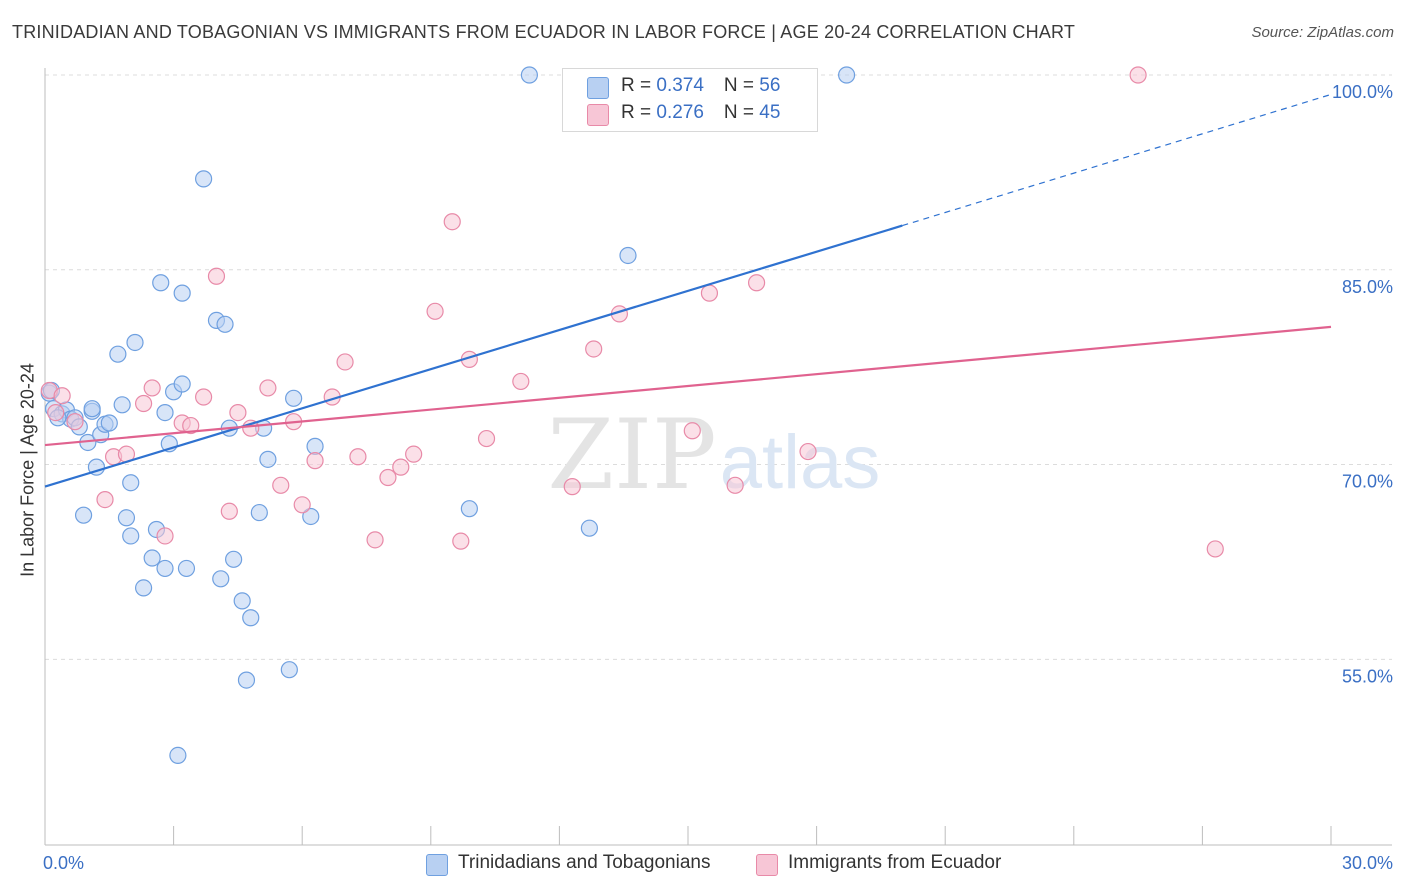 Image resolution: width=1406 pixels, height=892 pixels. Describe the element at coordinates (1367, 287) in the screenshot. I see `y-tick-label-2: 85.0%` at that location.